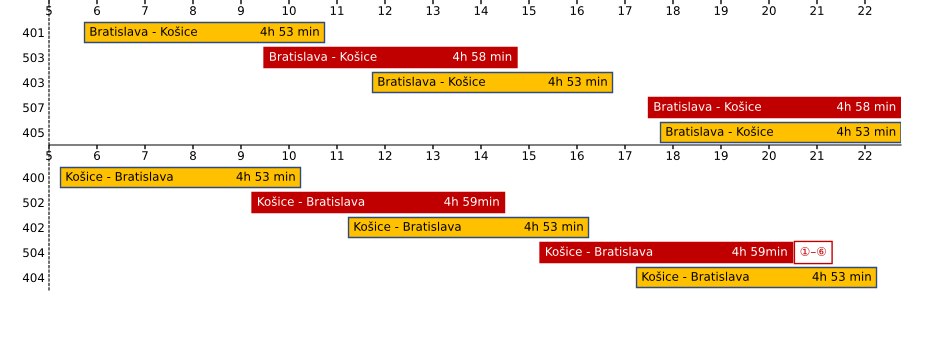 The image size is (947, 350). I want to click on y-tick-label: 404, so click(33, 277).